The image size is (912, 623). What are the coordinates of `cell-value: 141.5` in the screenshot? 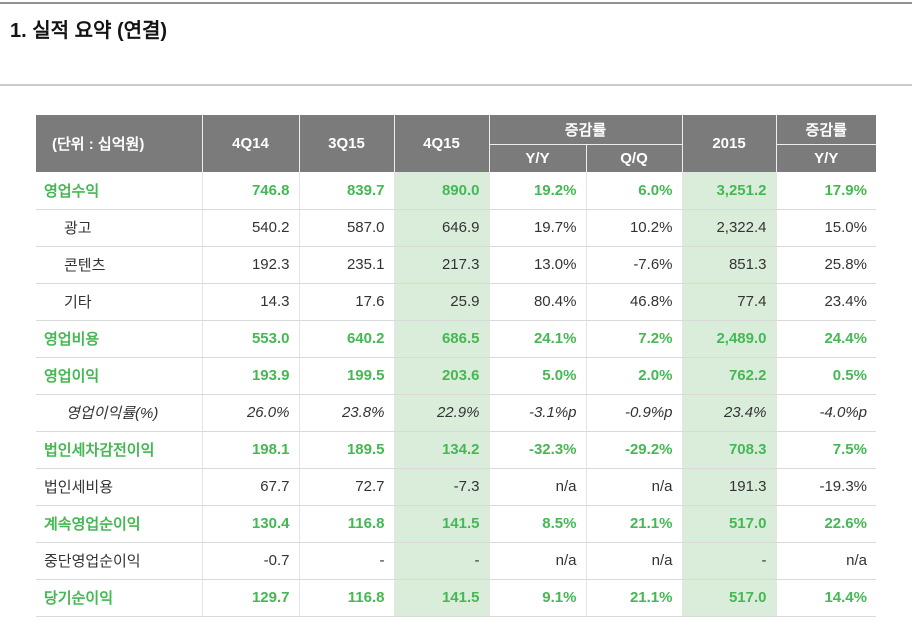 It's located at (441, 524).